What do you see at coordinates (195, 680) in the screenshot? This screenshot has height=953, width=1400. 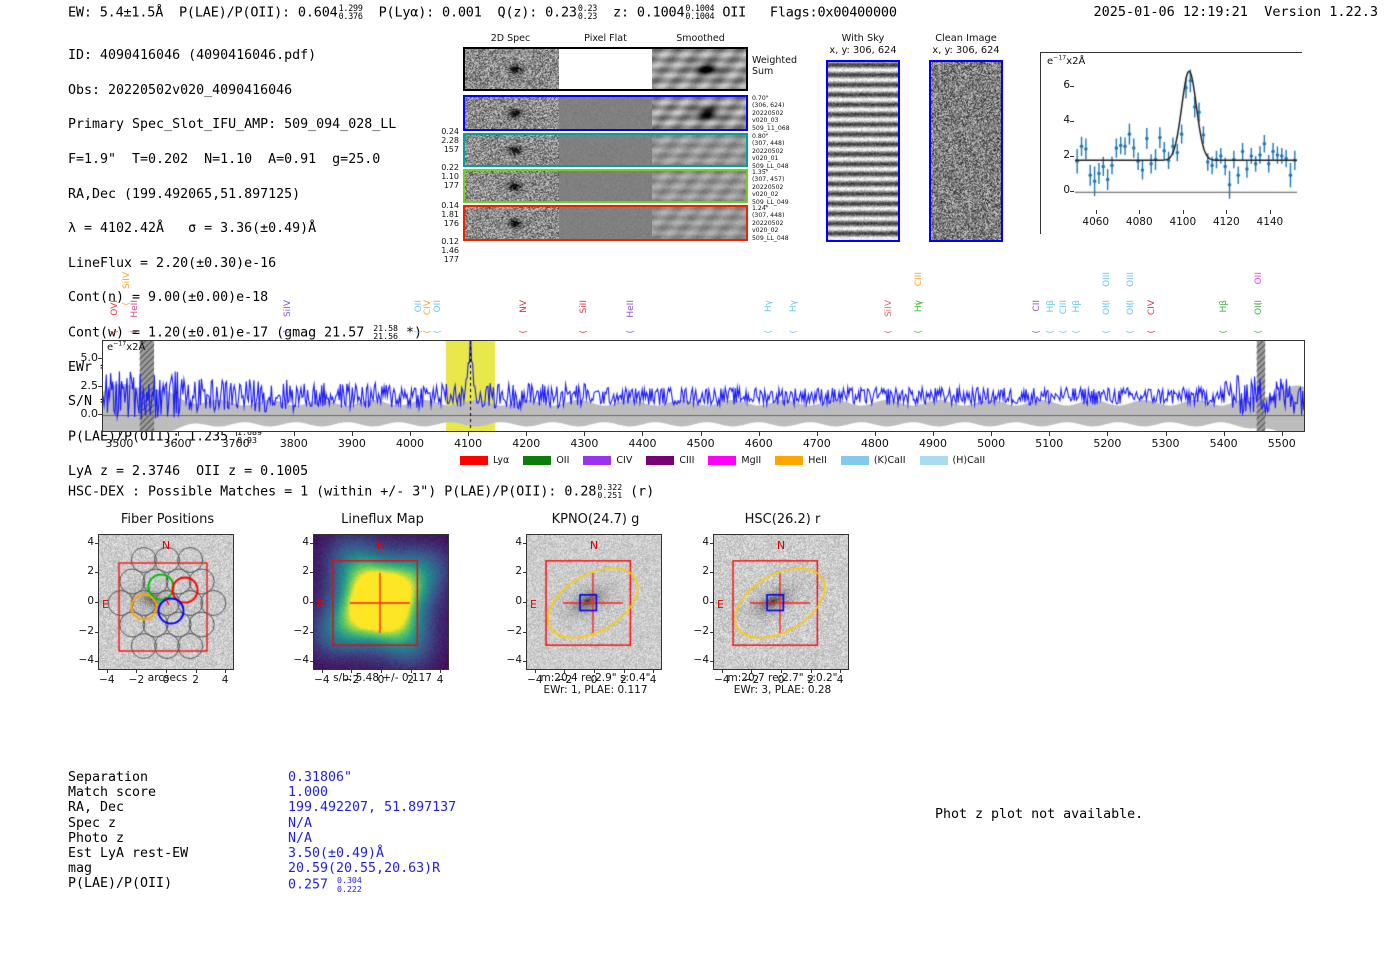 I see `cutout-xtick: 2` at bounding box center [195, 680].